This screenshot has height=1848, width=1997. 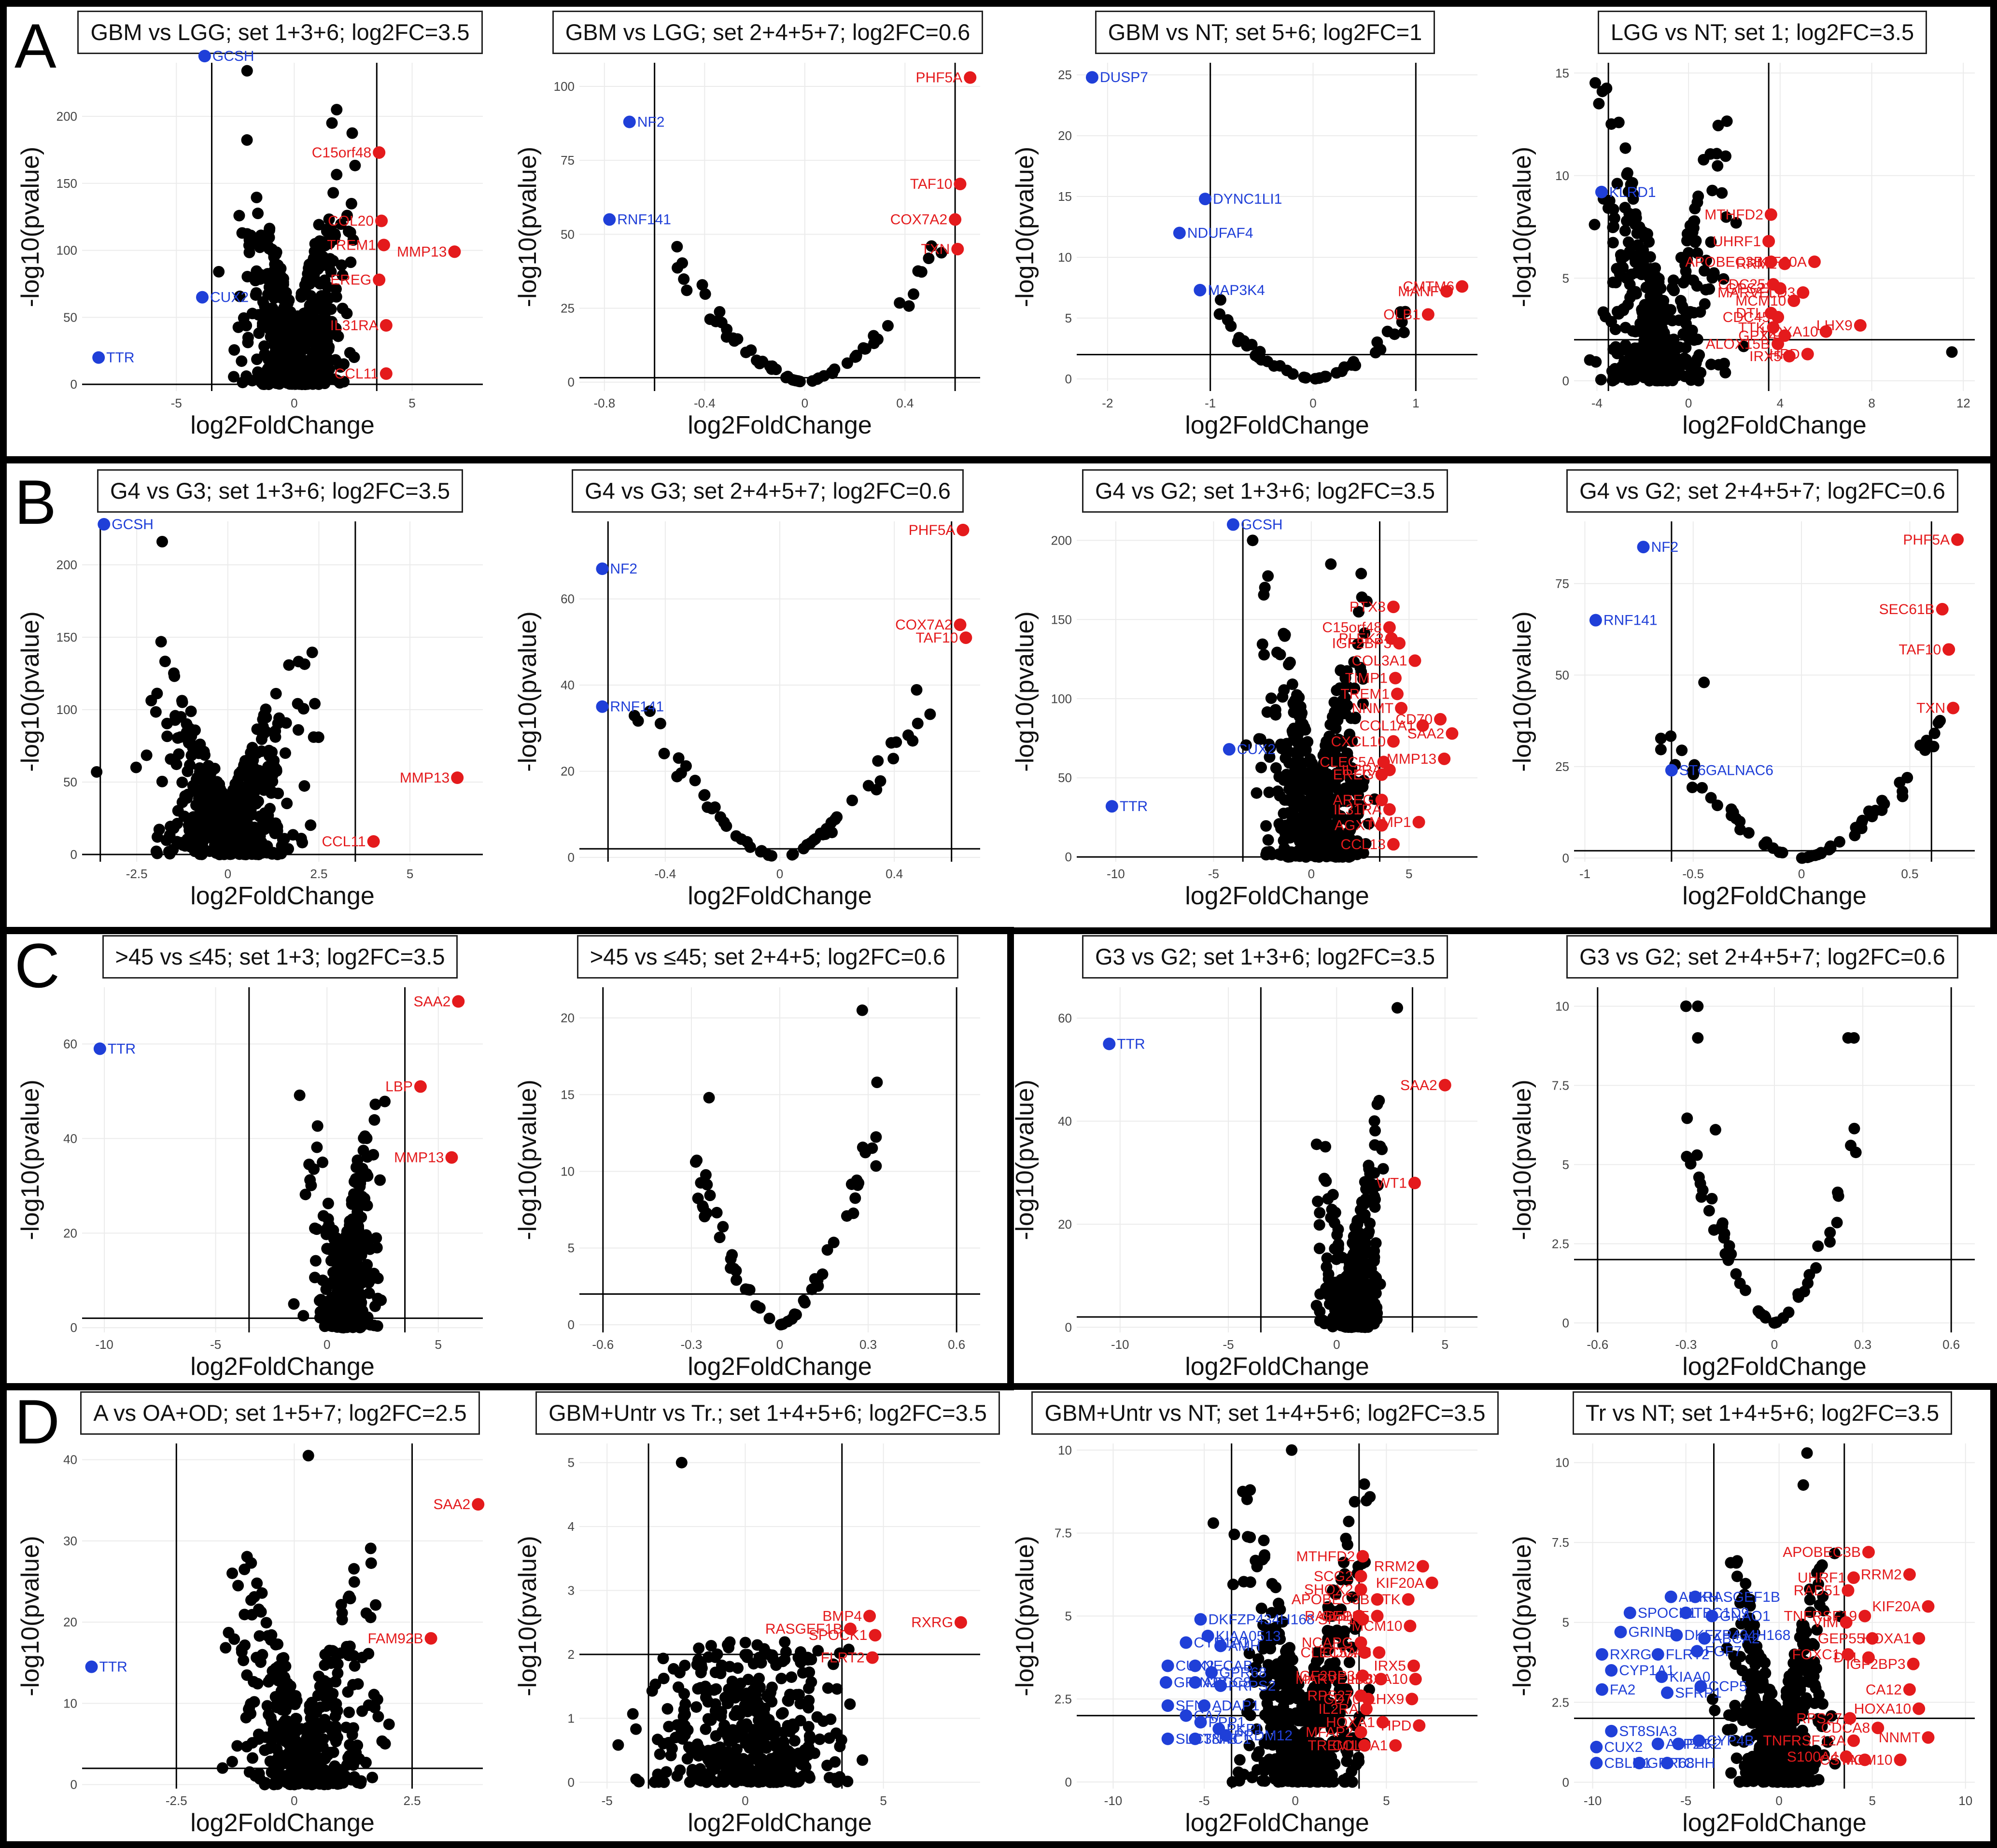 I want to click on gene-label: WT1, so click(x=1392, y=1184).